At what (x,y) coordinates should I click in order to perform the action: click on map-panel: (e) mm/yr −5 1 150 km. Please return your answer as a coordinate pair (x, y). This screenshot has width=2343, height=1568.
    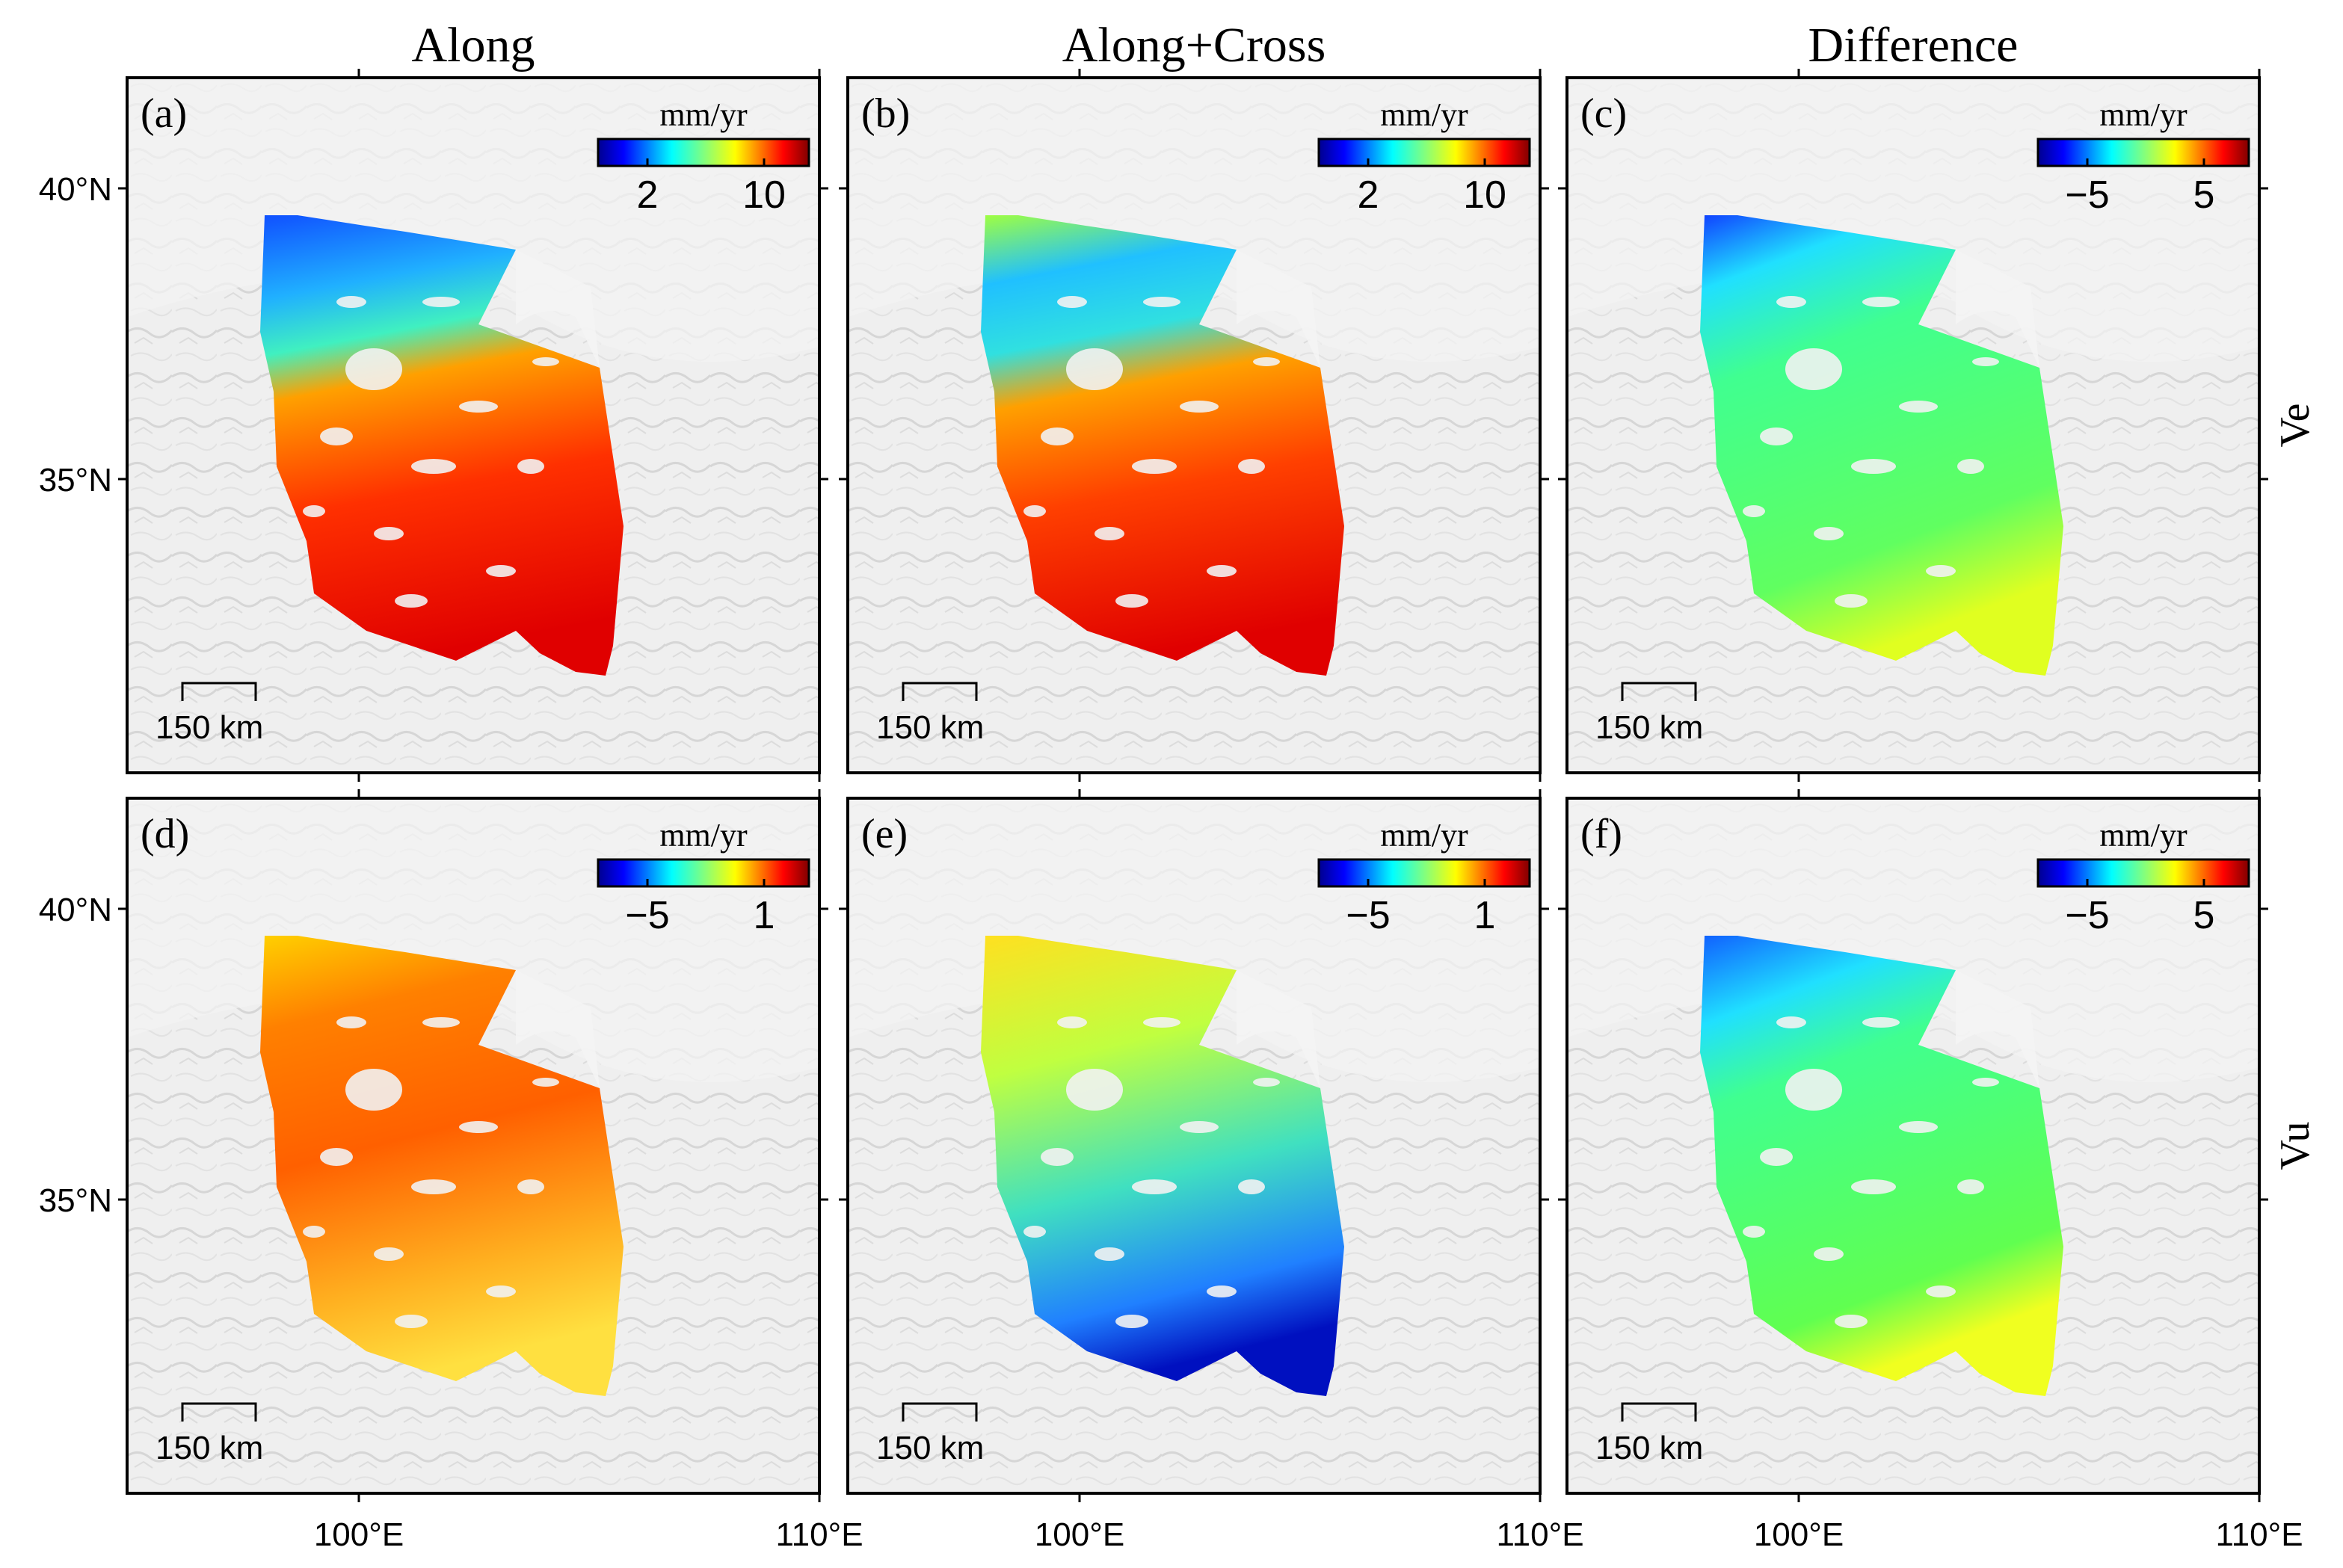
    Looking at the image, I should click on (1194, 1145).